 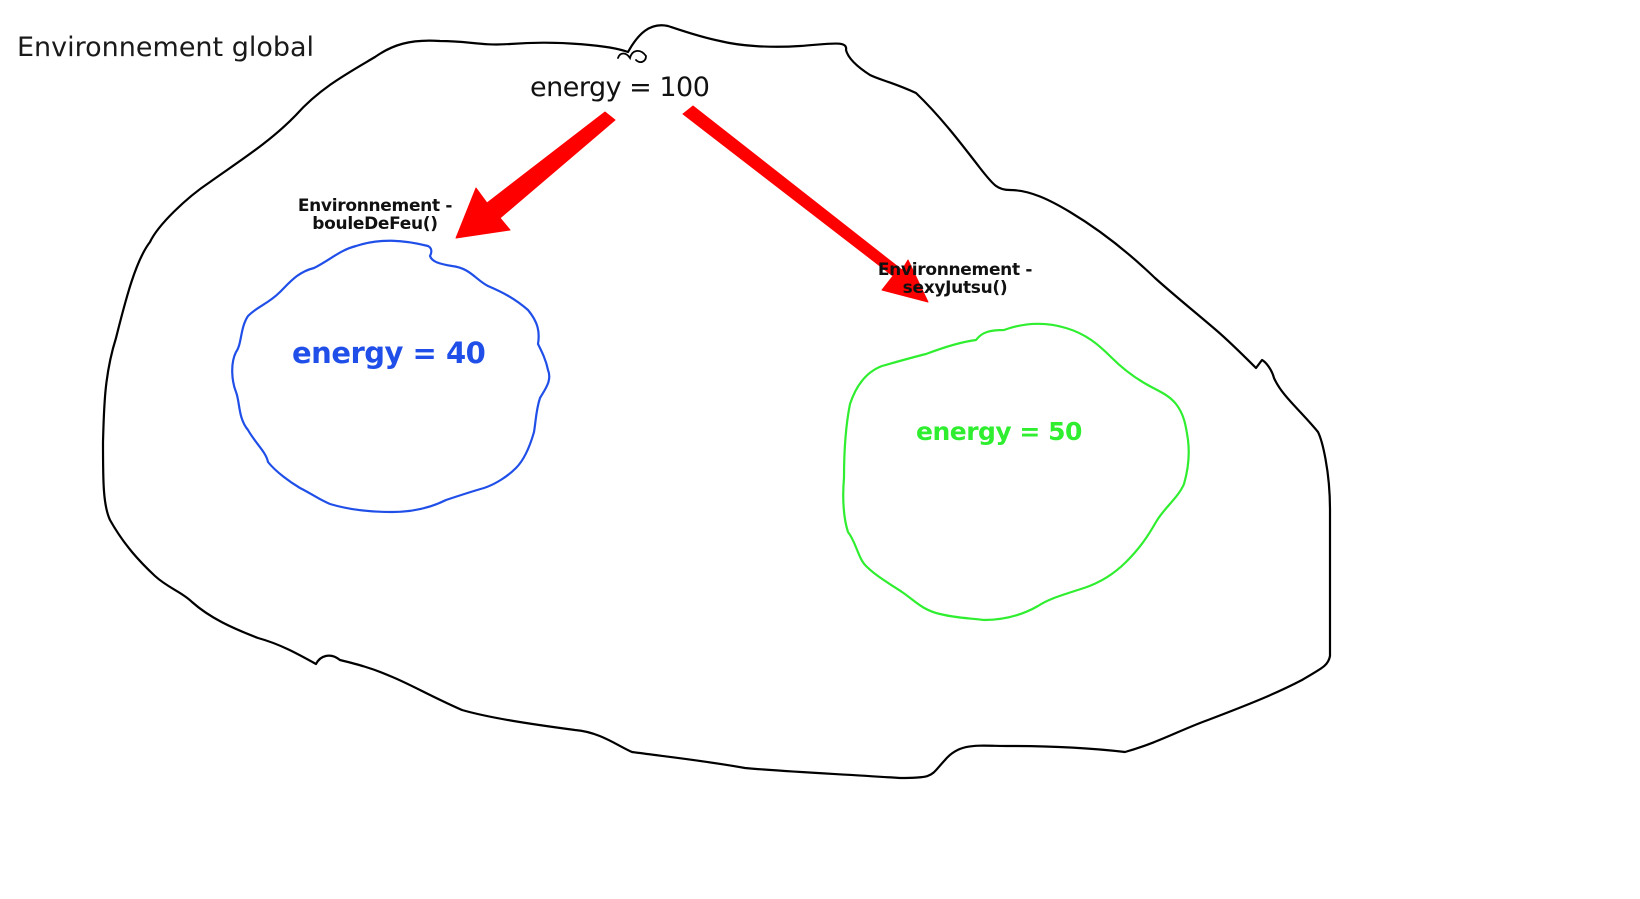 What do you see at coordinates (375, 224) in the screenshot?
I see `scope-caption-line2: bouleDeFeu()` at bounding box center [375, 224].